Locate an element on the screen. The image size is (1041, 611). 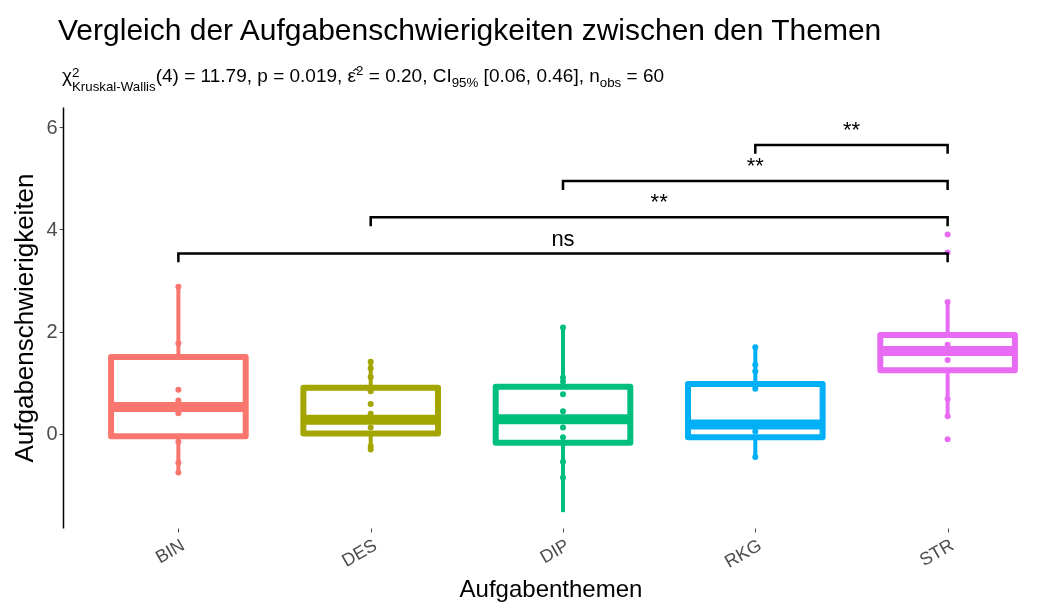
y-tick-label: 6 is located at coordinates (52, 126).